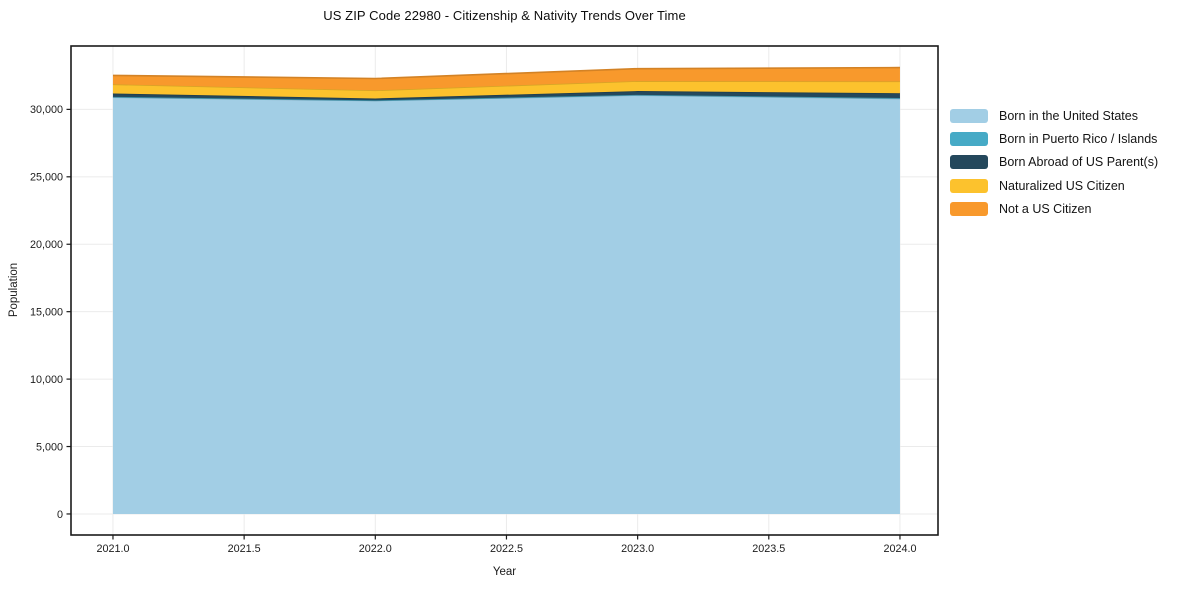  I want to click on legend-label: Born in Puerto Rico / Islands, so click(1078, 139).